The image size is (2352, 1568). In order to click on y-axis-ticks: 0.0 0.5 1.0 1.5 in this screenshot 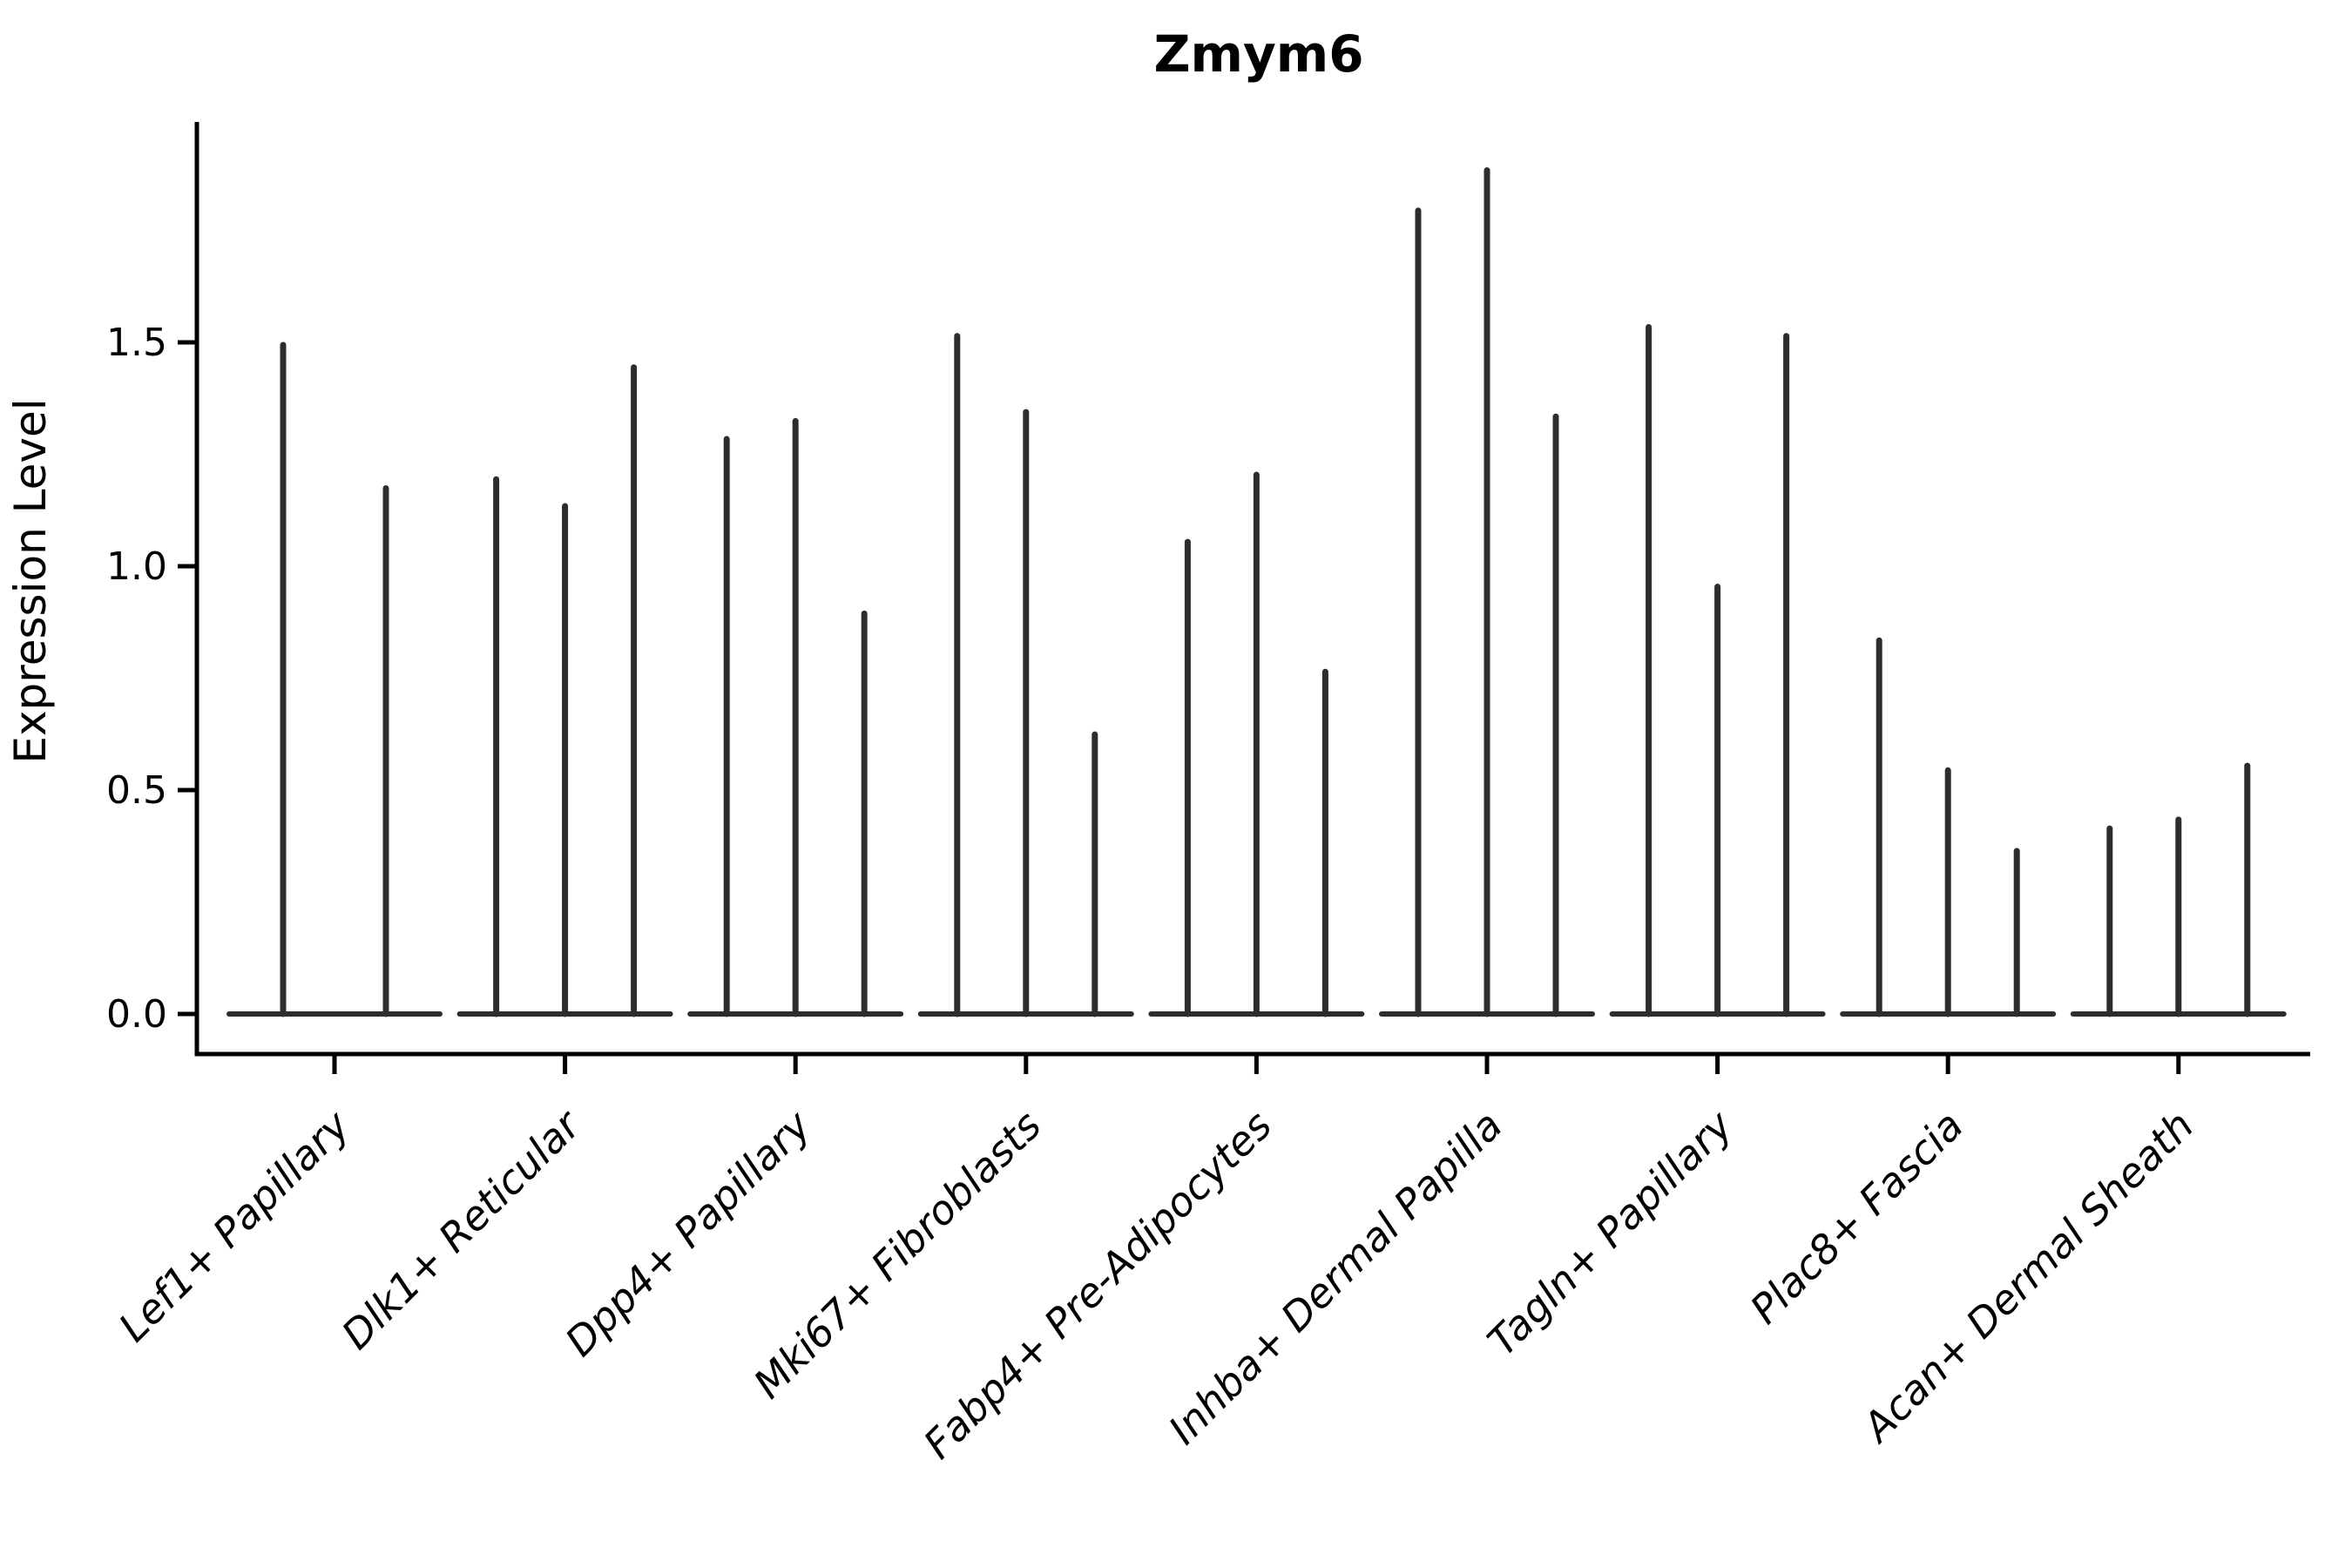, I will do `click(151, 679)`.